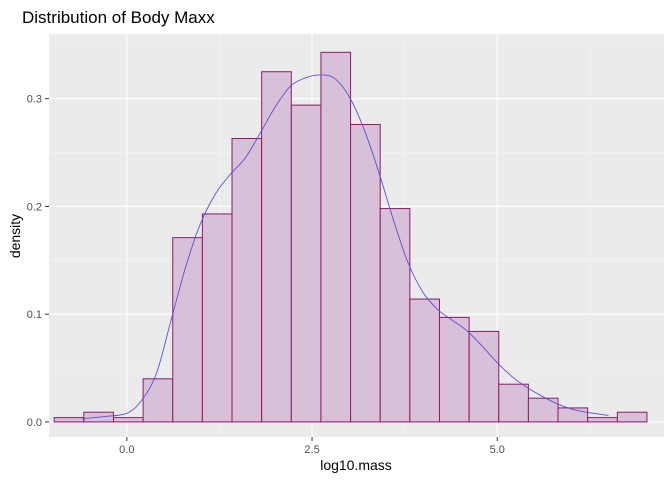  I want to click on y-tick-label-0: 0.0, so click(34, 423).